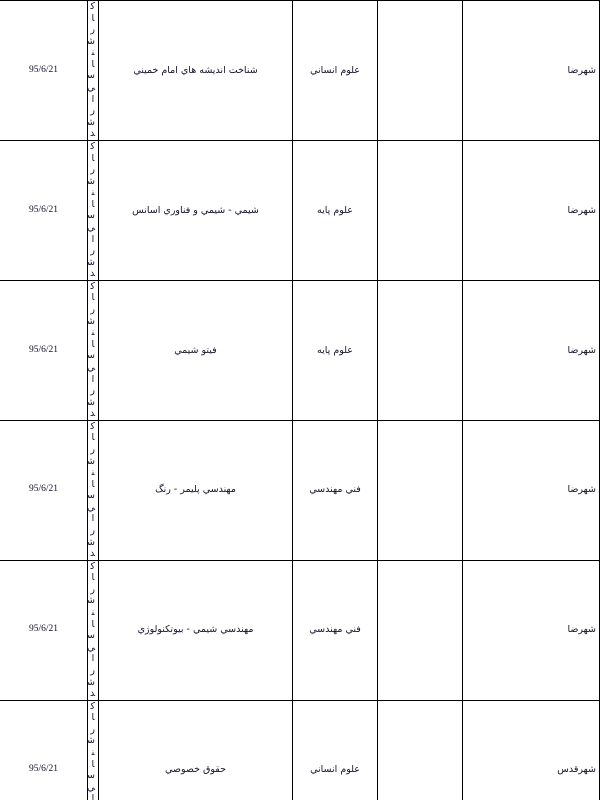 The width and height of the screenshot is (600, 800). I want to click on cell-major: شناخت انديشه هاي امام خميني, so click(196, 71).